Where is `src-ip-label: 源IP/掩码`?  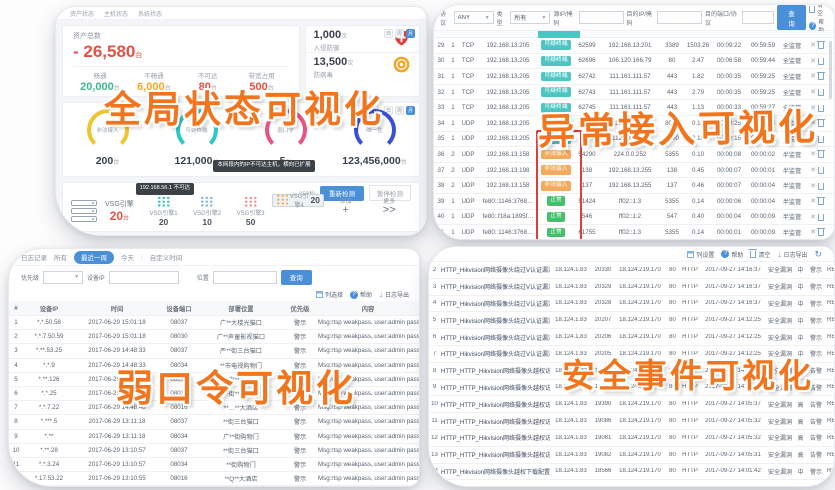 src-ip-label: 源IP/掩码 is located at coordinates (563, 19).